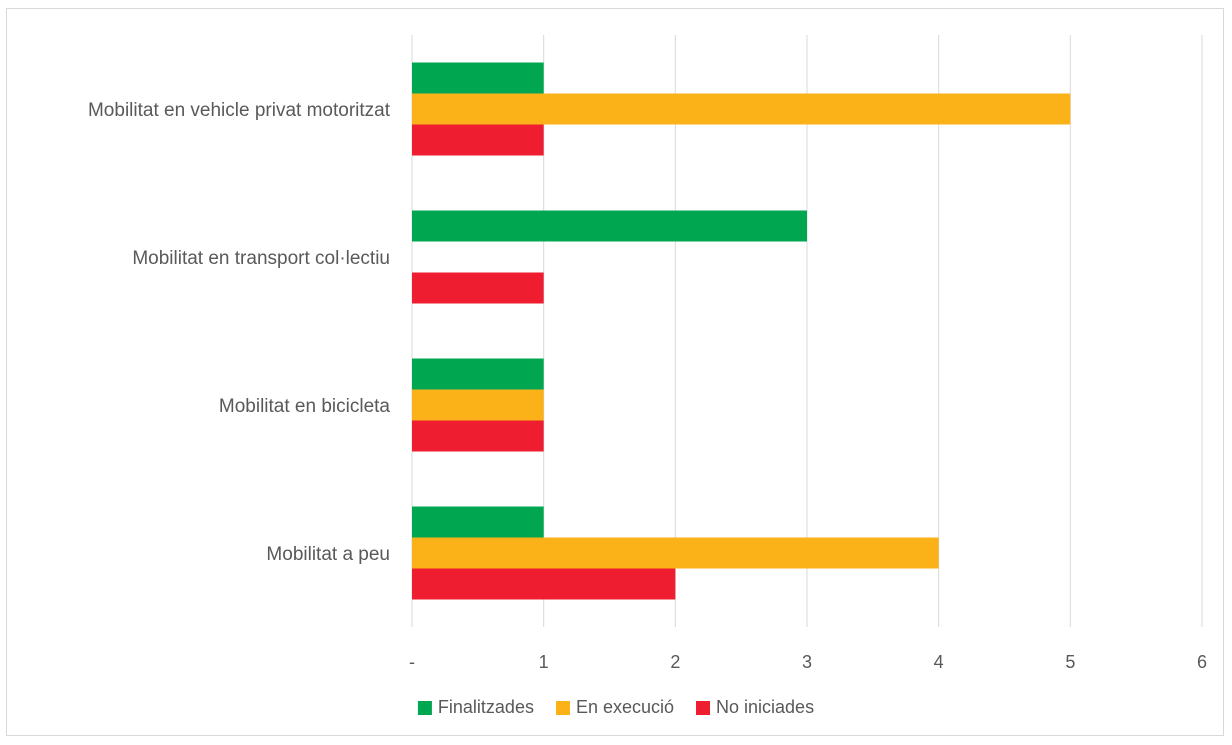 Image resolution: width=1232 pixels, height=745 pixels. Describe the element at coordinates (741, 109) in the screenshot. I see `bar-en-execuci--0` at that location.